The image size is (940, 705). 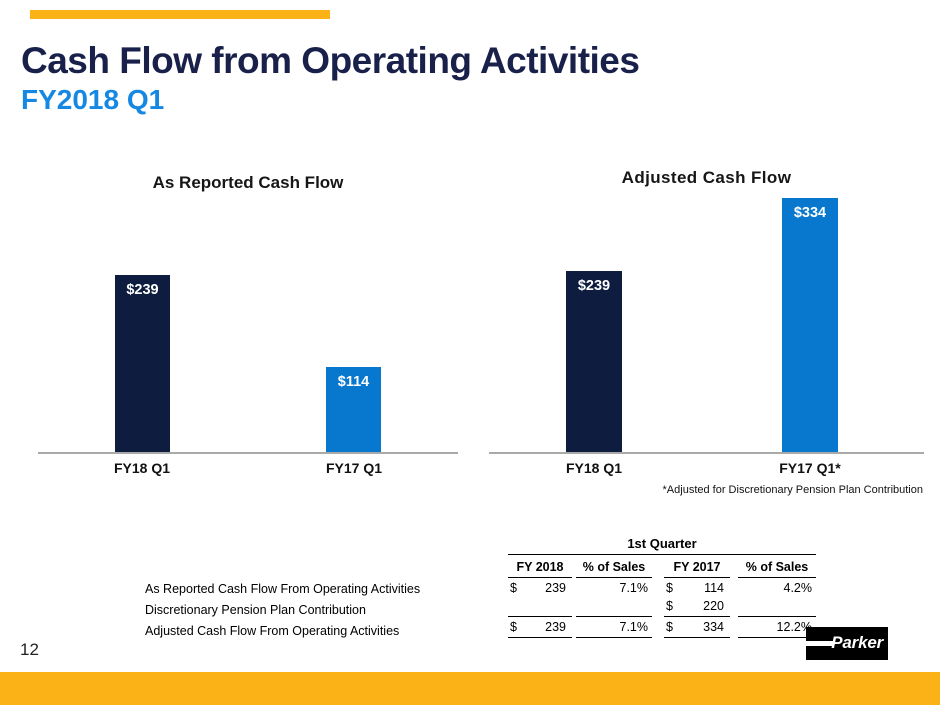 I want to click on page-number: 12, so click(x=29, y=649).